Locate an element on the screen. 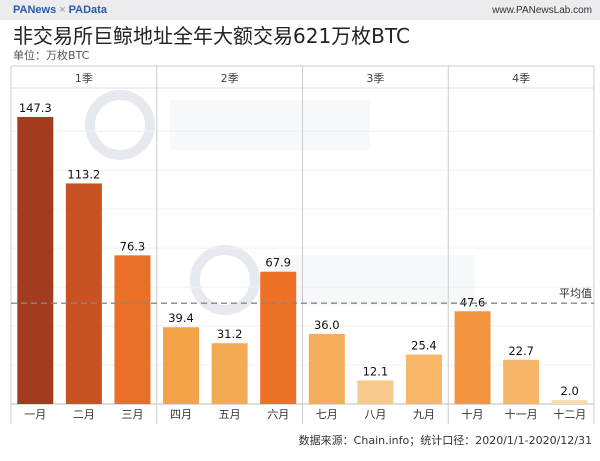 This screenshot has height=461, width=600. brand-logo: PANews × PAData is located at coordinates (60, 10).